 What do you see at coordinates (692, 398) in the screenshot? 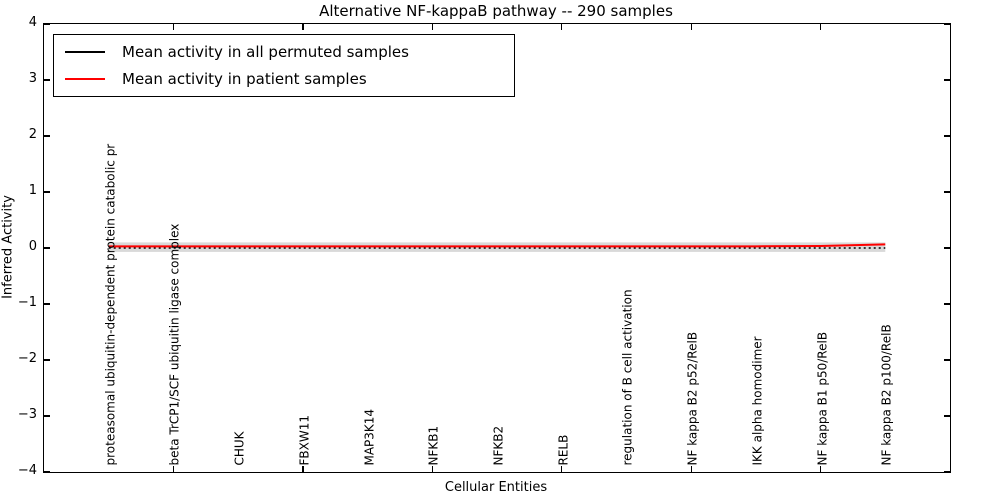
I see `x-tick-label: NF kappa B2 p52/RelB` at bounding box center [692, 398].